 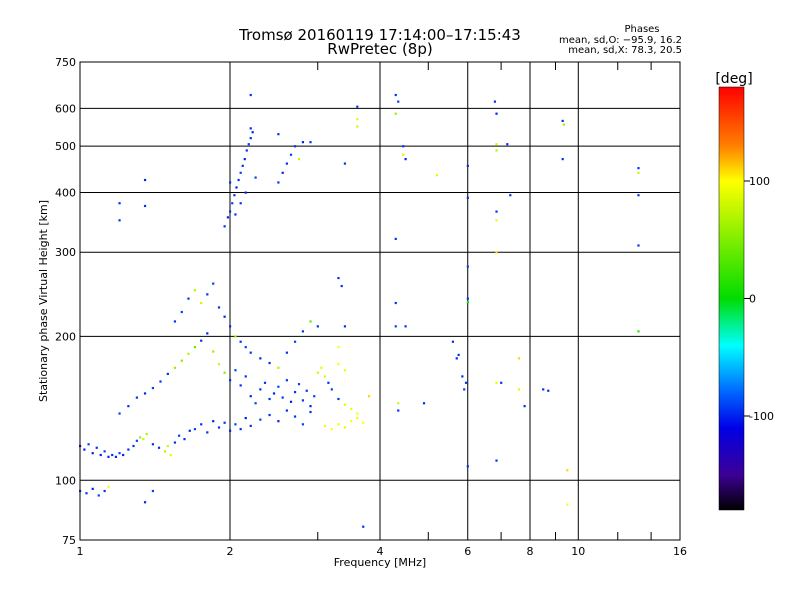 What do you see at coordinates (530, 551) in the screenshot?
I see `x-tick-label: 8` at bounding box center [530, 551].